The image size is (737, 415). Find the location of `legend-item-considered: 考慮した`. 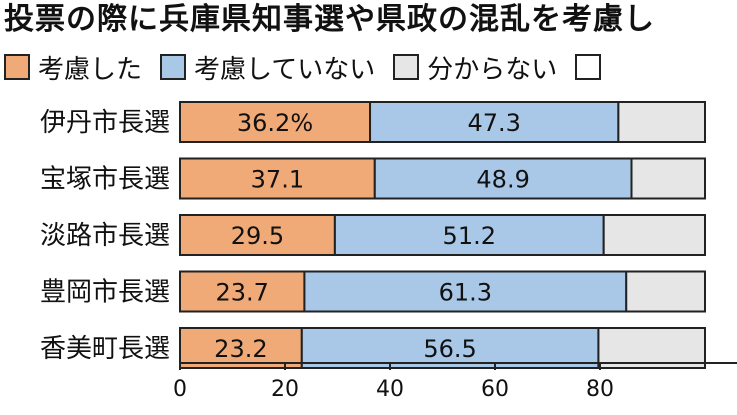

legend-item-considered: 考慮した is located at coordinates (73, 67).